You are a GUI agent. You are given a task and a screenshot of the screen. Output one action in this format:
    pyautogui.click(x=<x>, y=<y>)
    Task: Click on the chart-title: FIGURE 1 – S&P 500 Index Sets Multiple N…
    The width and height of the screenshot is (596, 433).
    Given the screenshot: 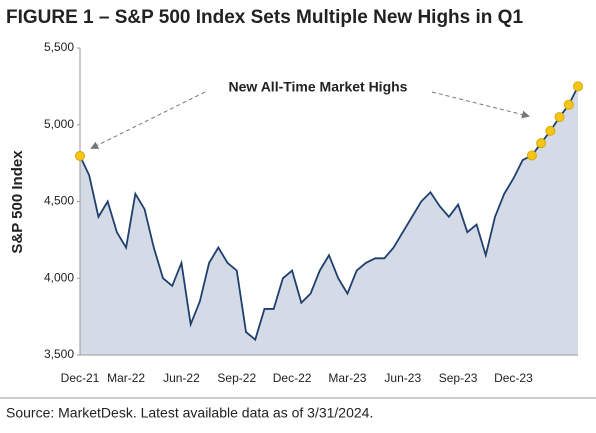 What is the action you would take?
    pyautogui.click(x=264, y=17)
    